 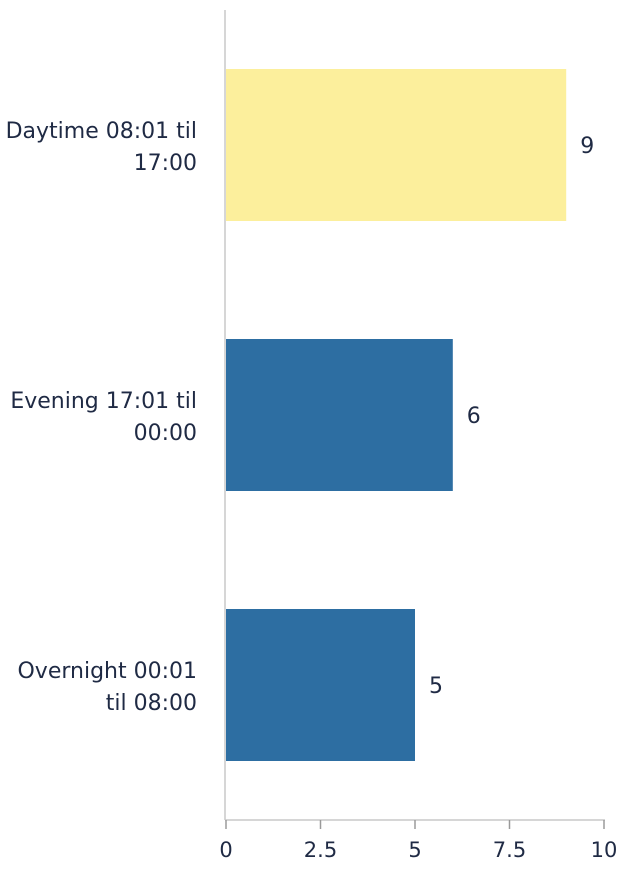 What do you see at coordinates (151, 703) in the screenshot?
I see `category-label-line: til 08:00` at bounding box center [151, 703].